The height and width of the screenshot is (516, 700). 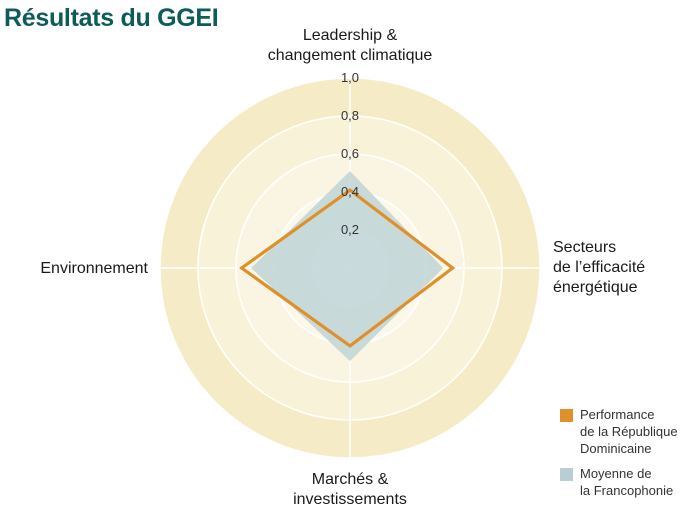 I want to click on legend-moyenne-line2: la Francophonie, so click(x=627, y=490).